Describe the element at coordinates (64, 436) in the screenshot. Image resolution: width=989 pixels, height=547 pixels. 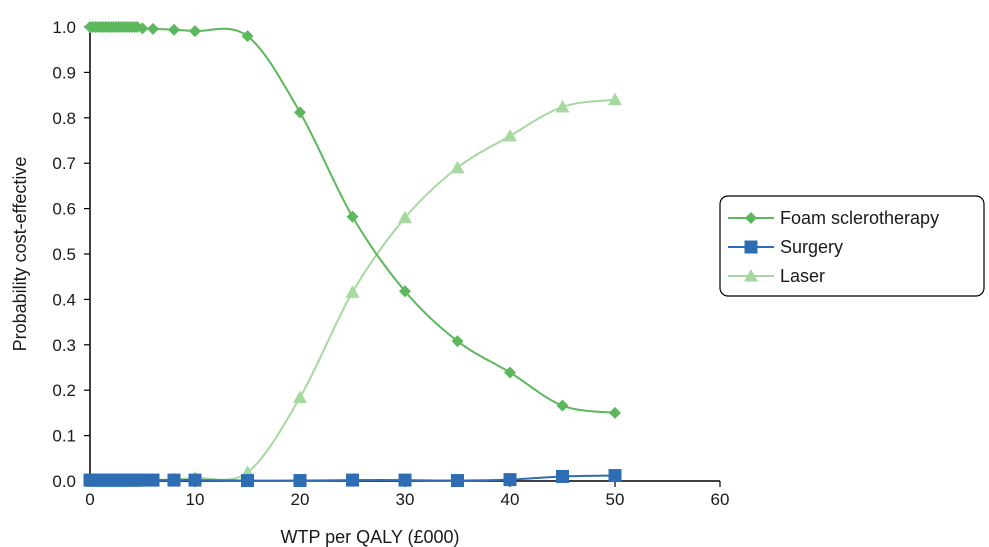
I see `y-tick-label: 0.1` at that location.